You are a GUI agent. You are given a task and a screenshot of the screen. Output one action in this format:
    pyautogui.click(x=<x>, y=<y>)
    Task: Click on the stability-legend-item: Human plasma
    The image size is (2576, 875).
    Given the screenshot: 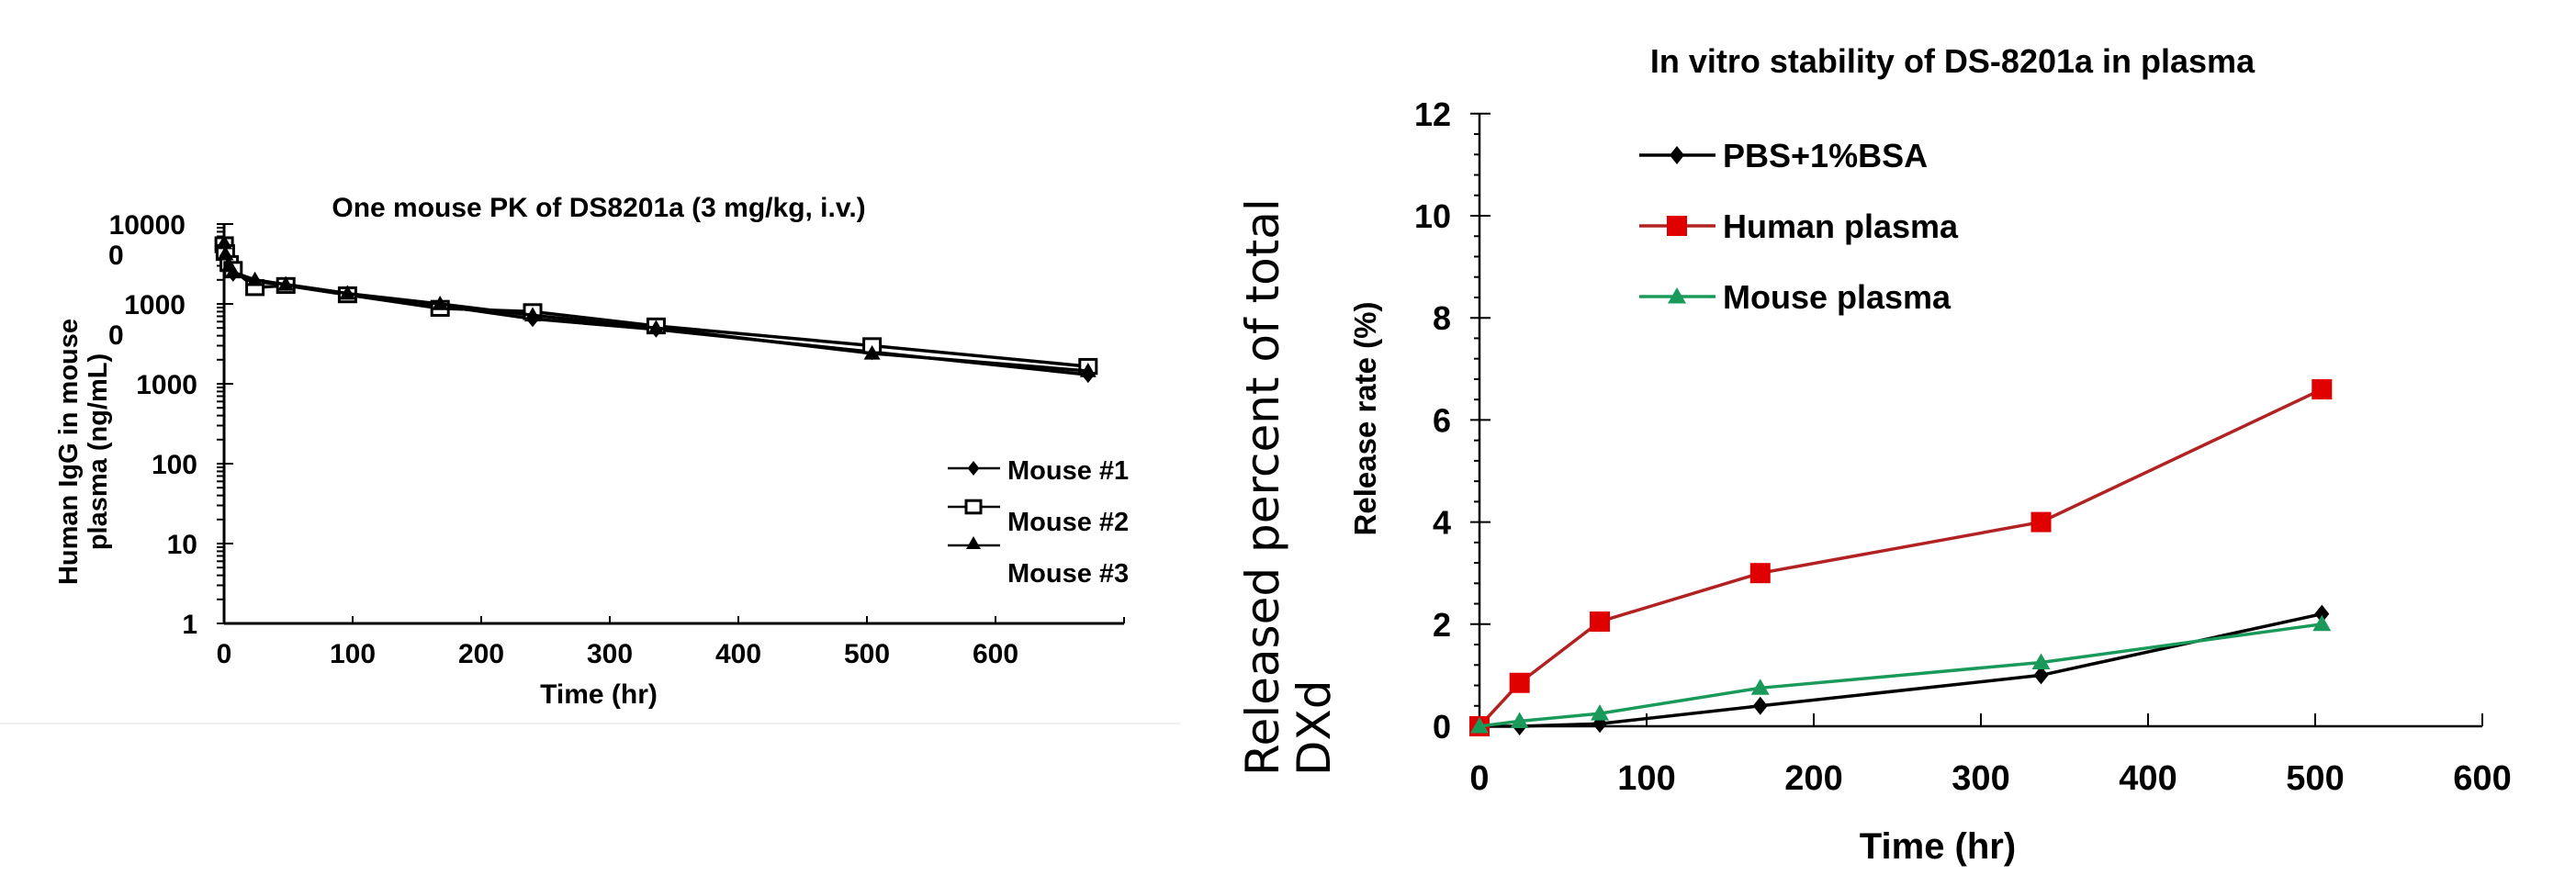 What is the action you would take?
    pyautogui.click(x=1799, y=226)
    